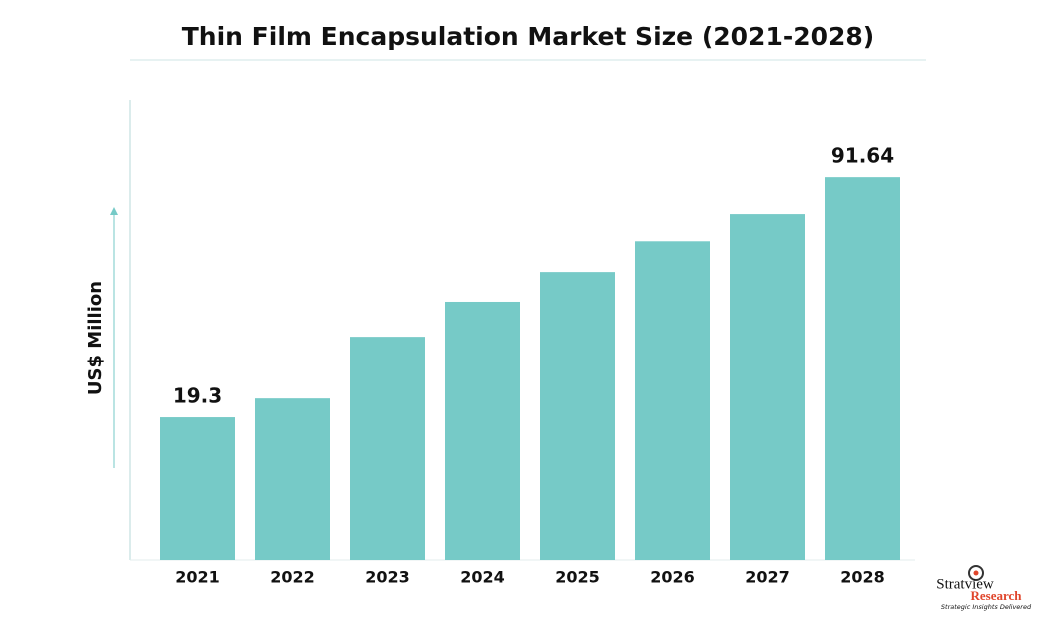  I want to click on x-tick-label: 2021, so click(197, 577).